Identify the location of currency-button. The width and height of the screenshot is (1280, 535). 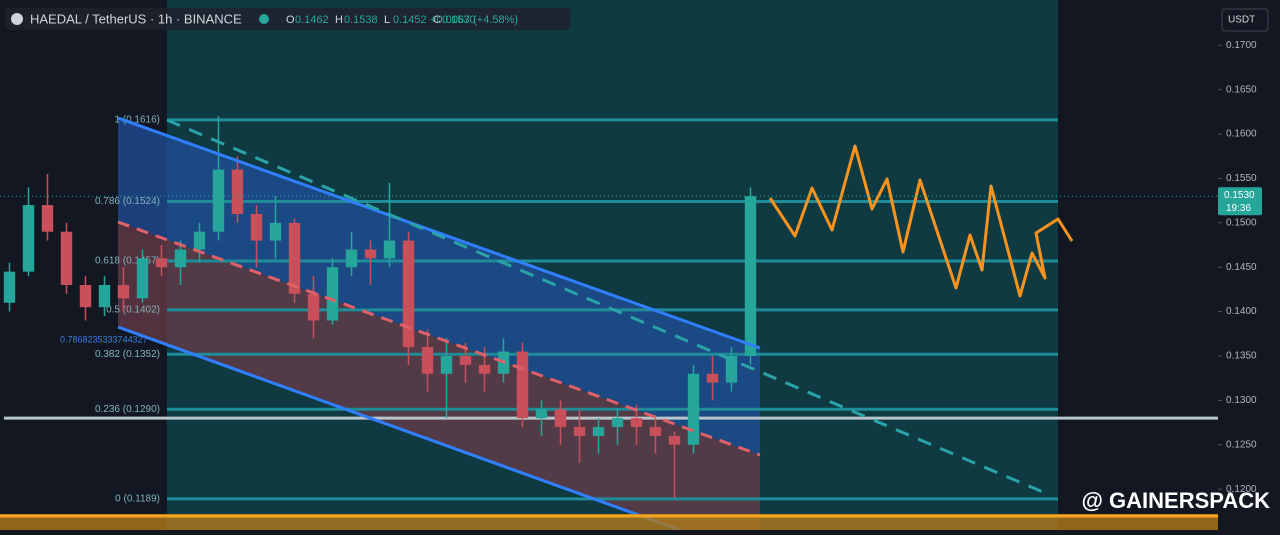
(1245, 20).